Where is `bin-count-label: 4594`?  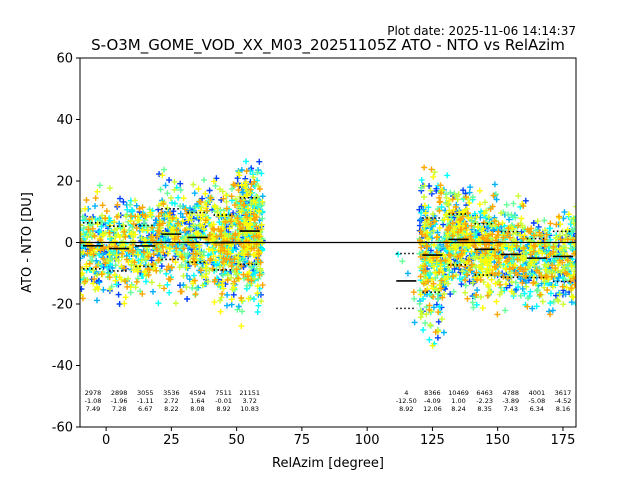 bin-count-label: 4594 is located at coordinates (197, 393).